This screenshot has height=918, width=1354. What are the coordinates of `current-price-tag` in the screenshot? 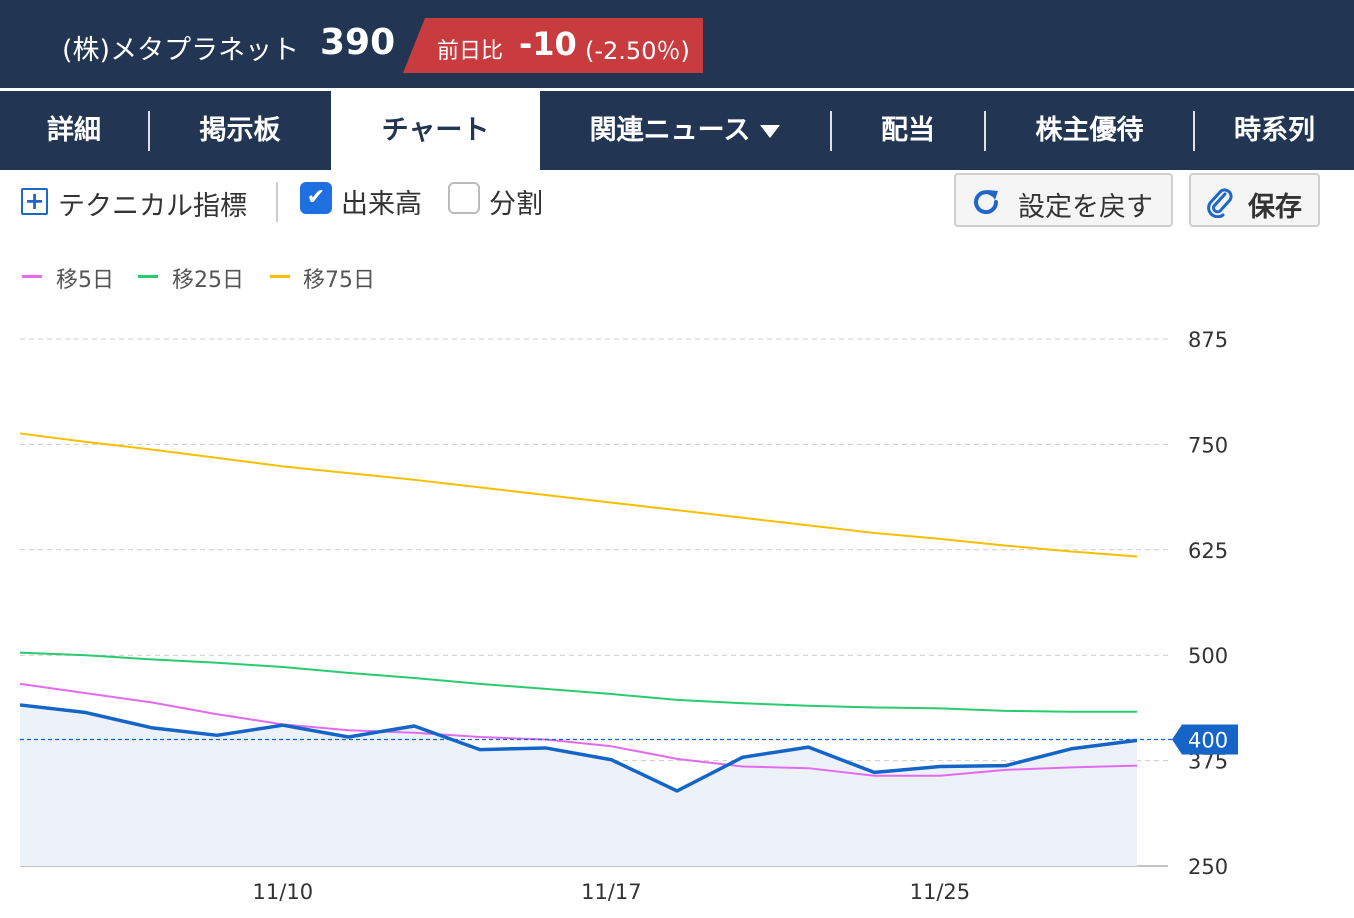 It's located at (1205, 739).